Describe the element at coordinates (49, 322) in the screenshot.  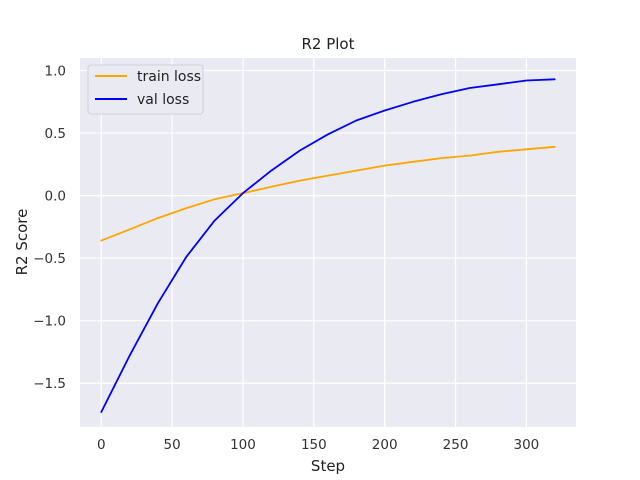
I see `y-tick-label: −1.0` at that location.